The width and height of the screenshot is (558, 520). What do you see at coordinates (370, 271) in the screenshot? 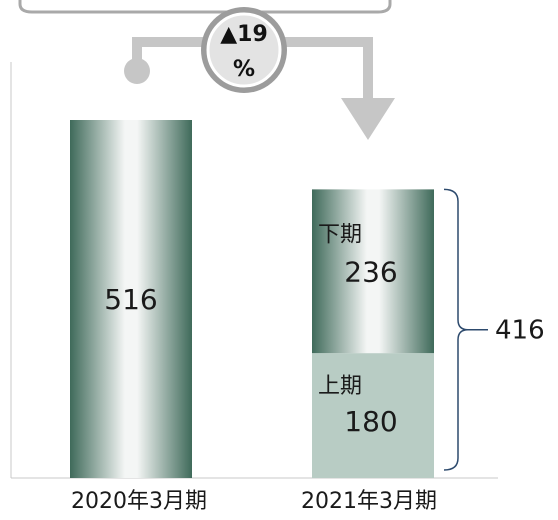
I see `upper-segment-value: 236` at bounding box center [370, 271].